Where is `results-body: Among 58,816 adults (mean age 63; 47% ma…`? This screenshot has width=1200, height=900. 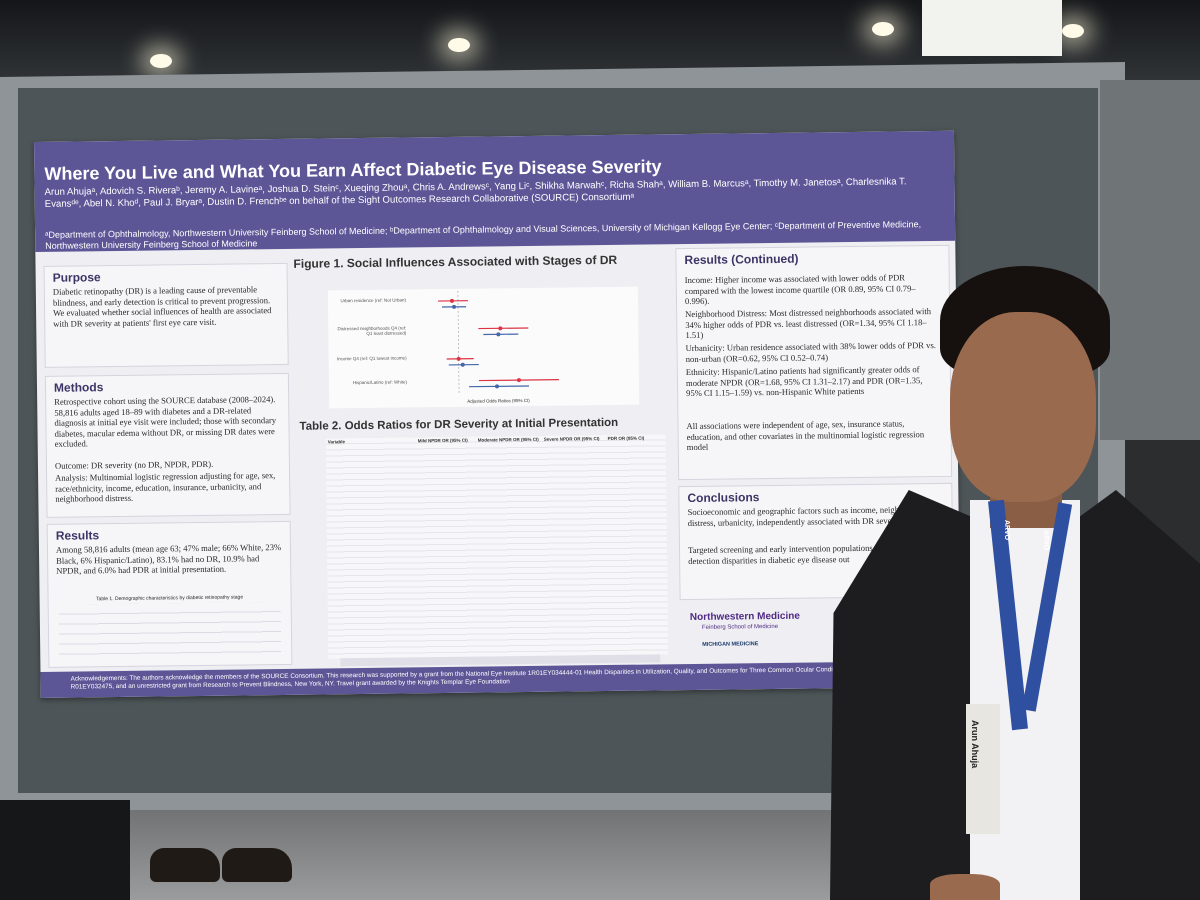 results-body: Among 58,816 adults (mean age 63; 47% ma… is located at coordinates (168, 559).